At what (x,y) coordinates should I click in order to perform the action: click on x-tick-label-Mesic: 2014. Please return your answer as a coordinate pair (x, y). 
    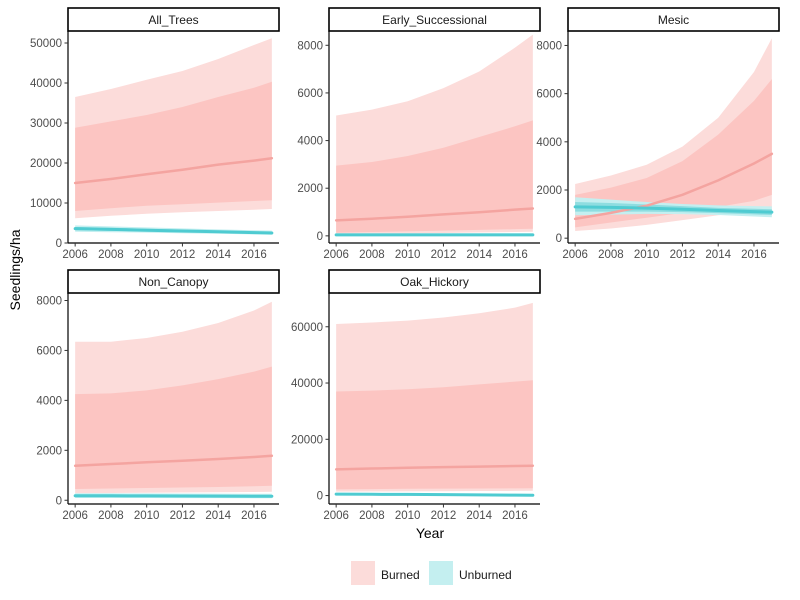
    Looking at the image, I should click on (718, 255).